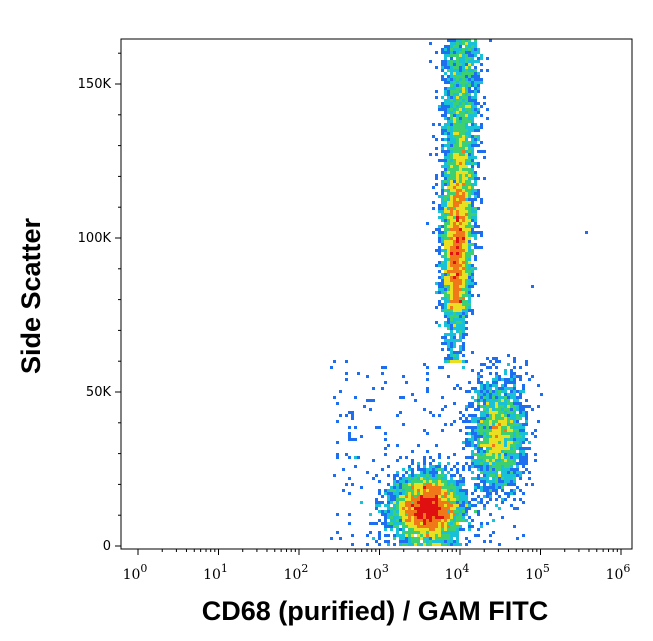 This screenshot has height=641, width=653. I want to click on x-tick-exponent: 3, so click(385, 568).